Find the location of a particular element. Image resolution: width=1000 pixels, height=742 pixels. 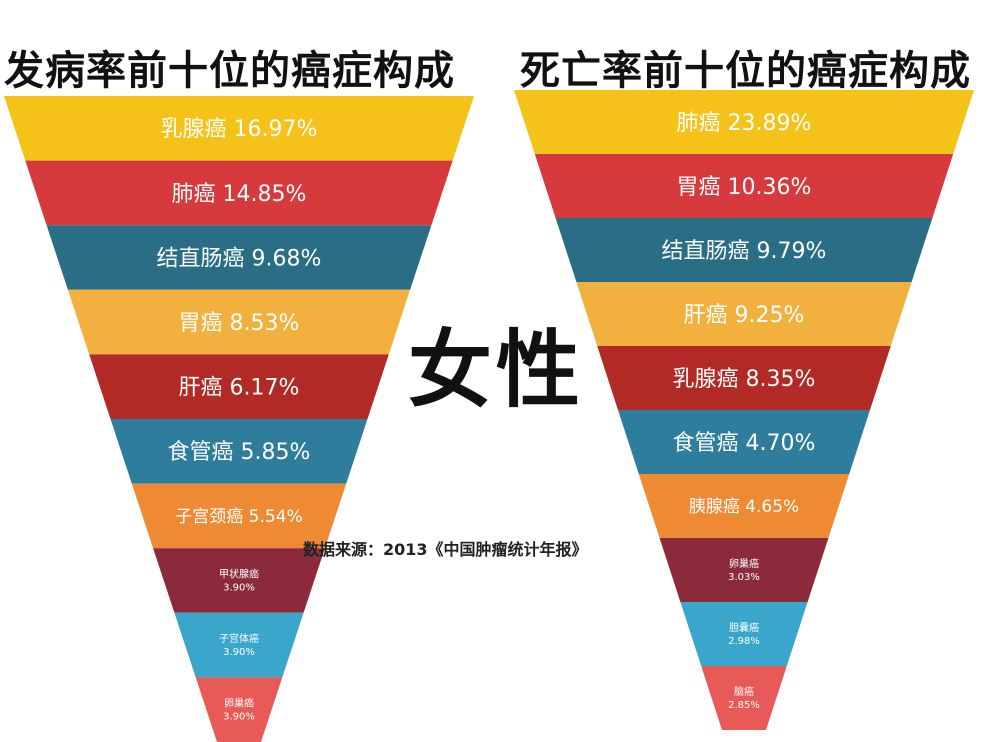

segment-label-incidence-4: 胃癌 8.53% is located at coordinates (239, 323).